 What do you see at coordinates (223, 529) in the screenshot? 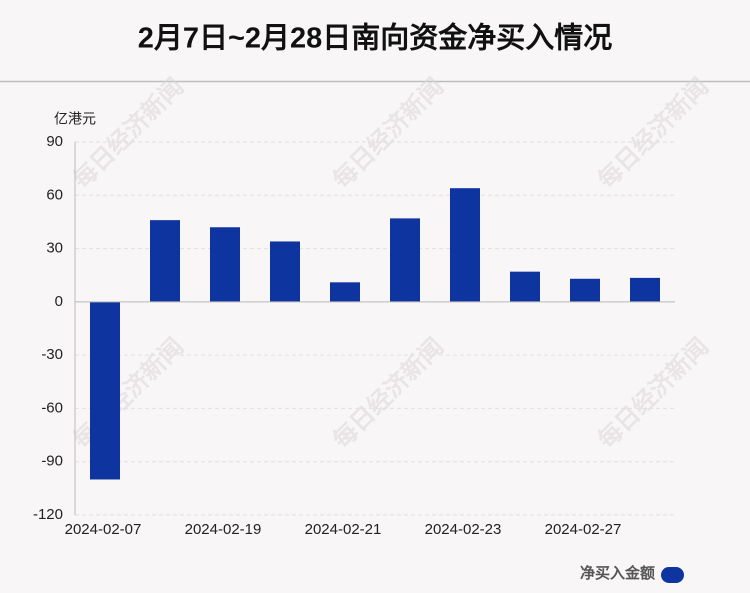
I see `x-tick-label: 2024-02-19` at bounding box center [223, 529].